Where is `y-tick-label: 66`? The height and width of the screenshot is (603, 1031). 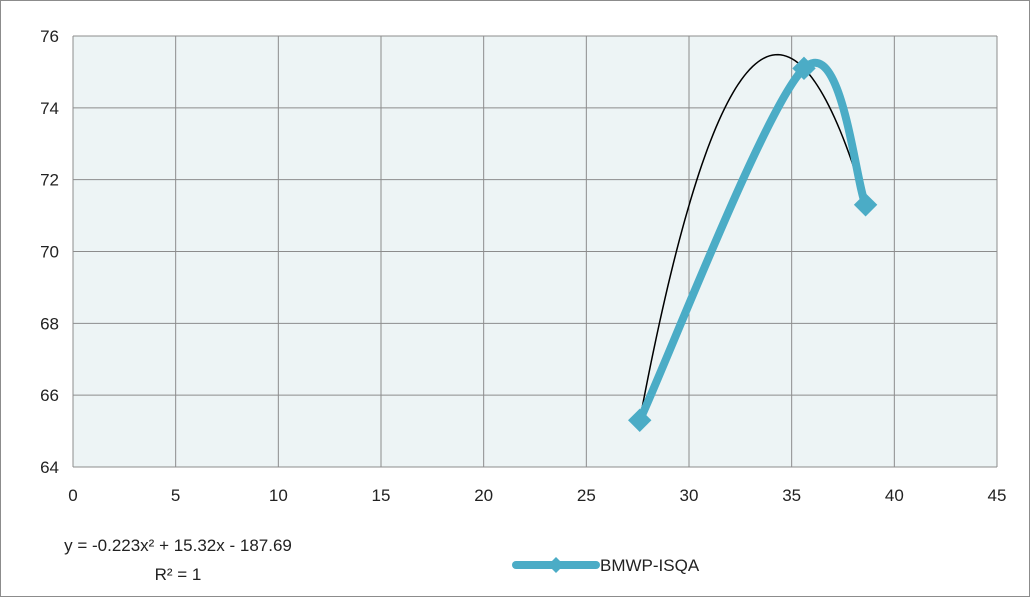
y-tick-label: 66 is located at coordinates (49, 395).